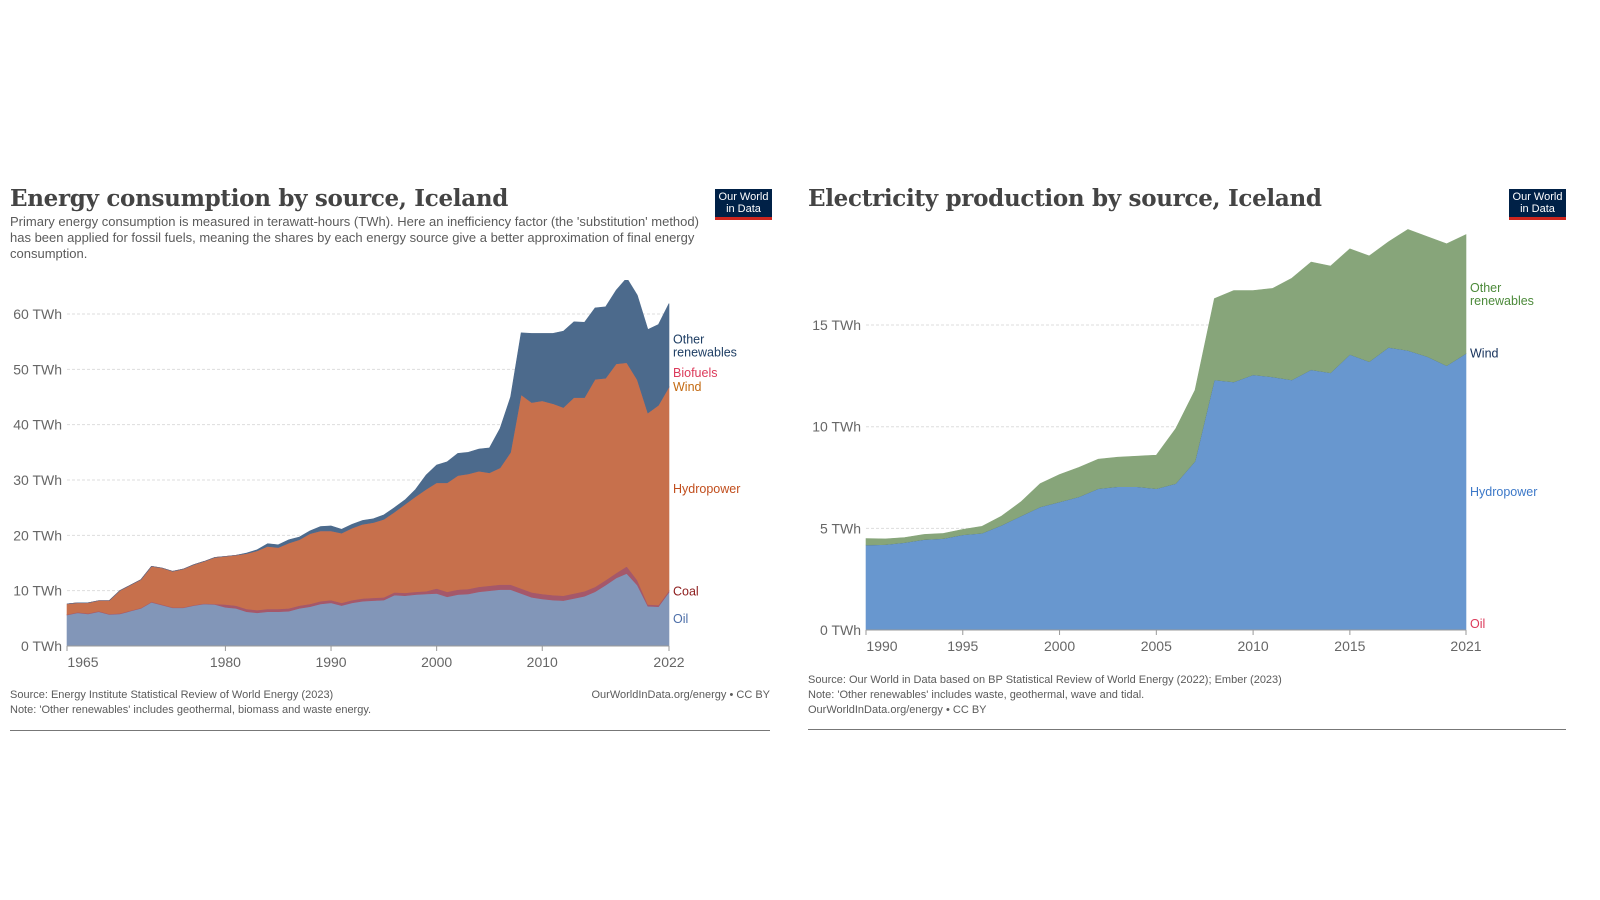  Describe the element at coordinates (37, 369) in the screenshot. I see `y-tick-label: 50 TWh` at that location.